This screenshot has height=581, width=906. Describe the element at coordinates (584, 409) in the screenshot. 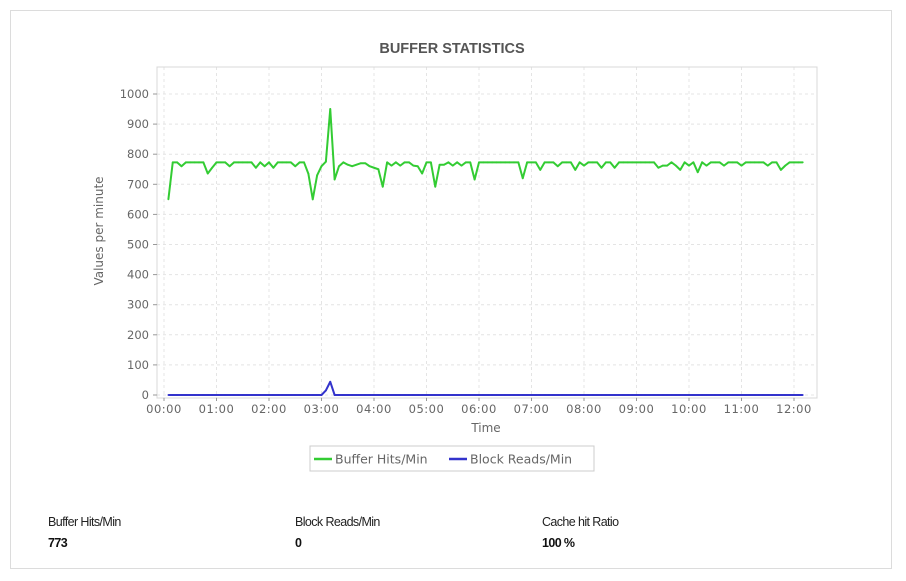

I see `x-tick-label: 08:00` at that location.